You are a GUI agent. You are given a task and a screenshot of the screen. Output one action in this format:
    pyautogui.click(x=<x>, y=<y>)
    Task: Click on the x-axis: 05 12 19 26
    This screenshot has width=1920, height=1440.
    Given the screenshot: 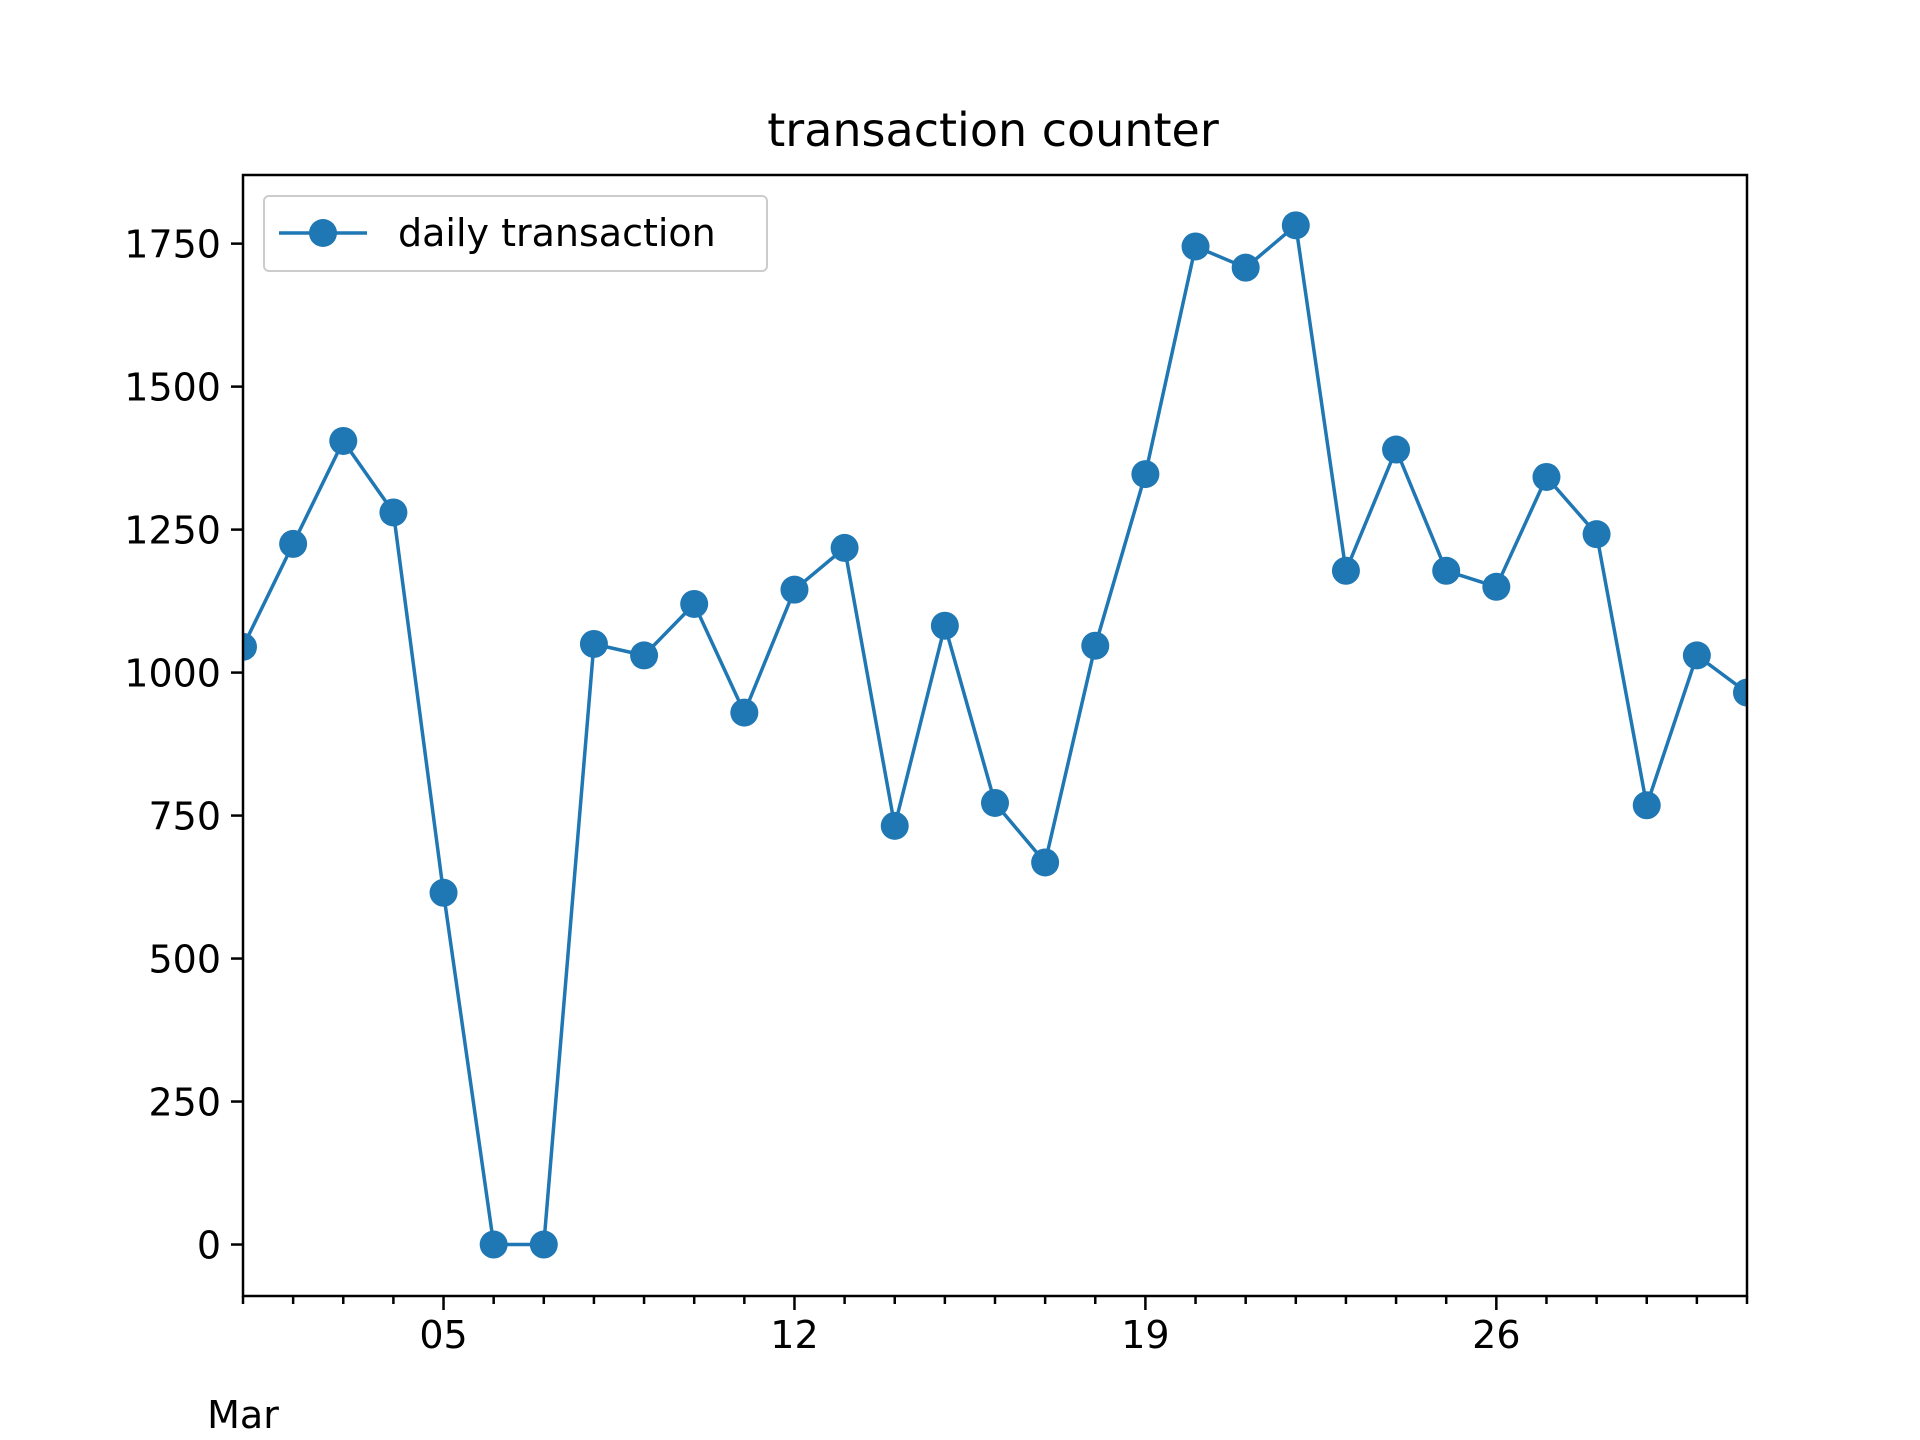 What is the action you would take?
    pyautogui.click(x=995, y=1326)
    